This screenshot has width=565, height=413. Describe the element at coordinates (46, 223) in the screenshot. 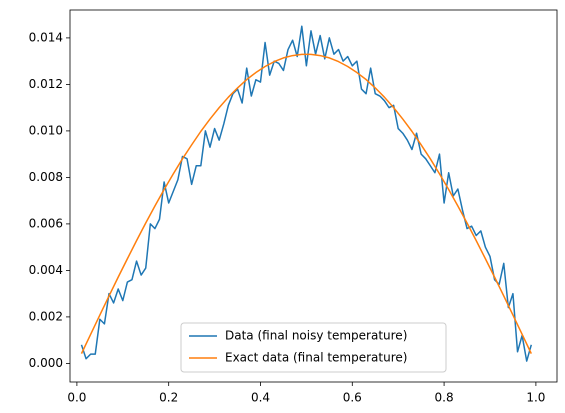

I see `y-tick-label: 0.006` at that location.